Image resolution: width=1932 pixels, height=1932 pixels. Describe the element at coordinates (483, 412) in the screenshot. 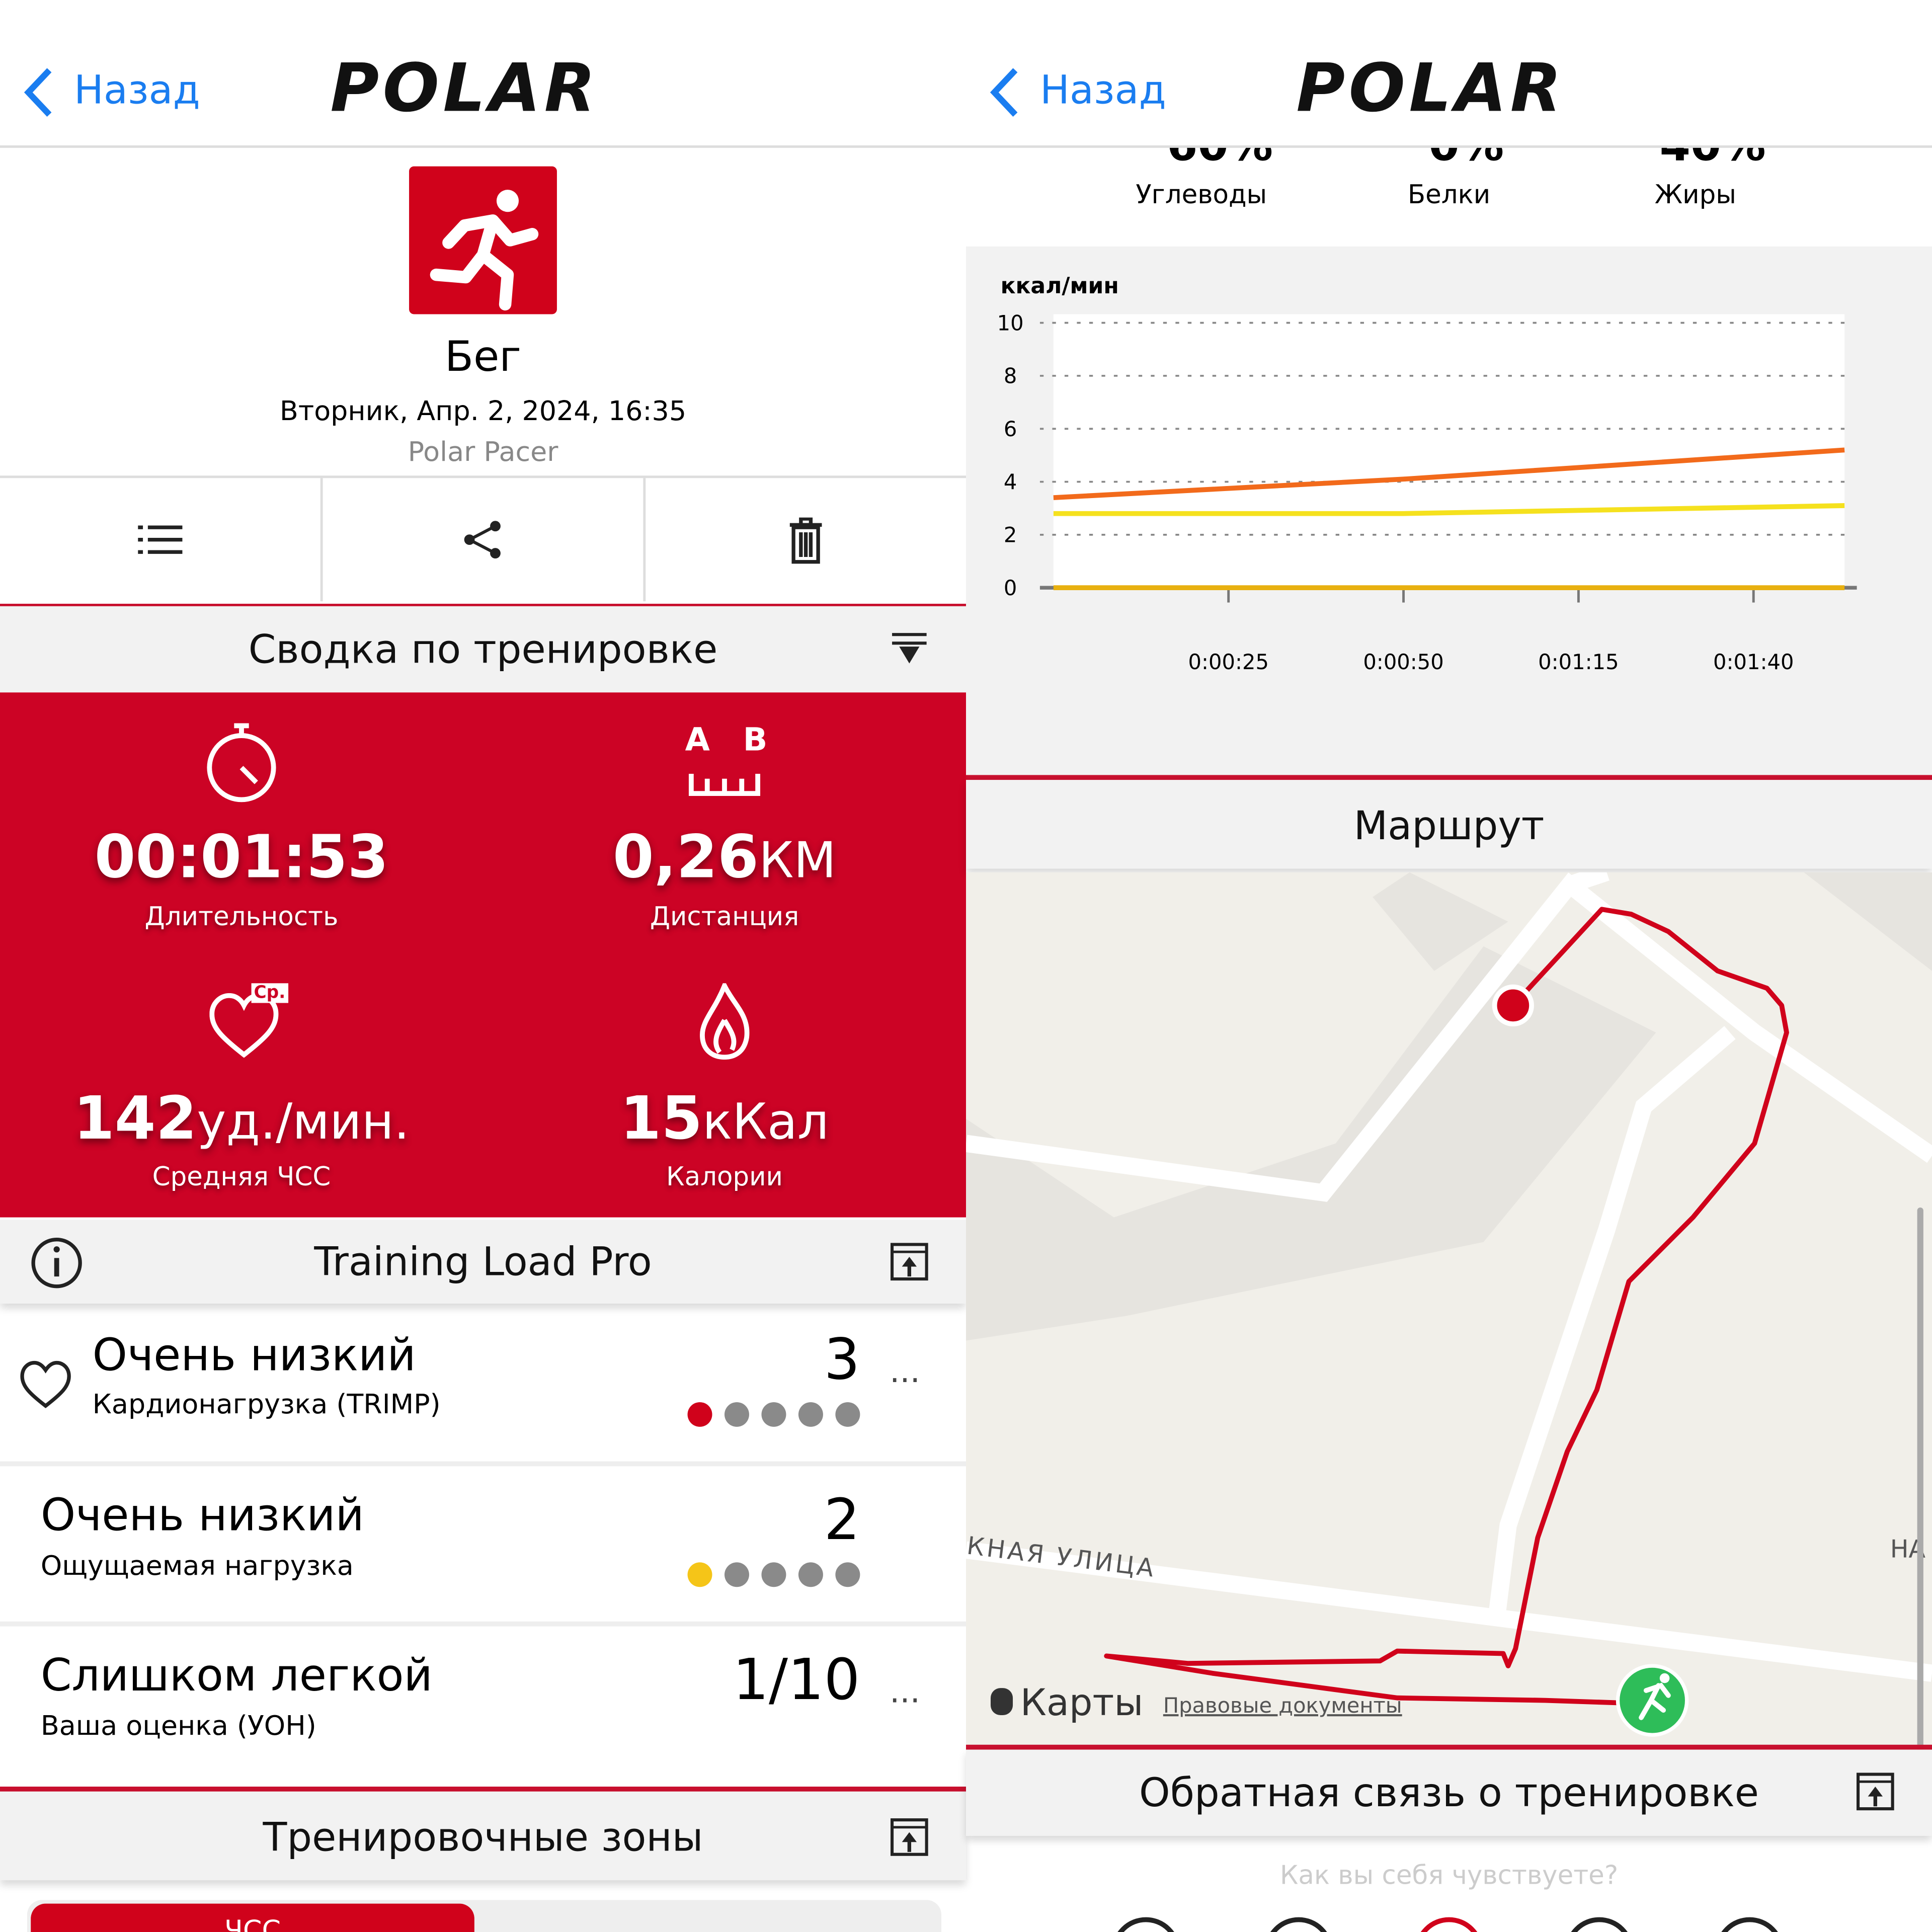

I see `date: Вторник, Апр. 2, 2024, 16:35` at that location.